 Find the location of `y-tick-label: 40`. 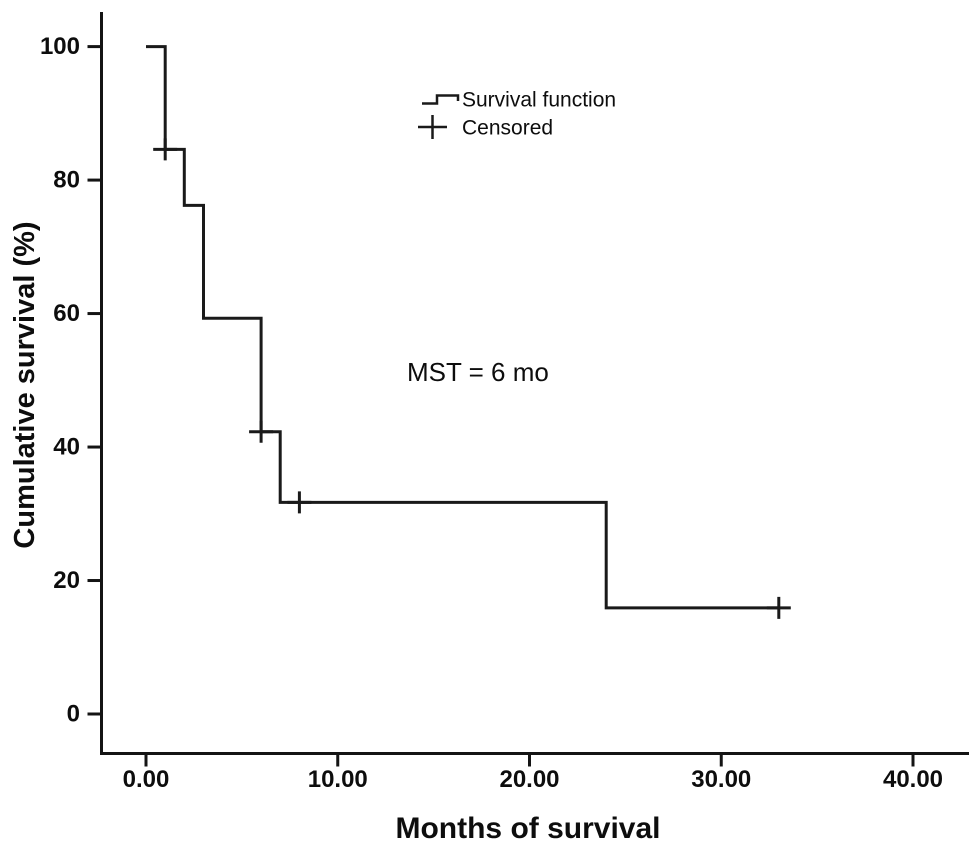

y-tick-label: 40 is located at coordinates (66, 447).